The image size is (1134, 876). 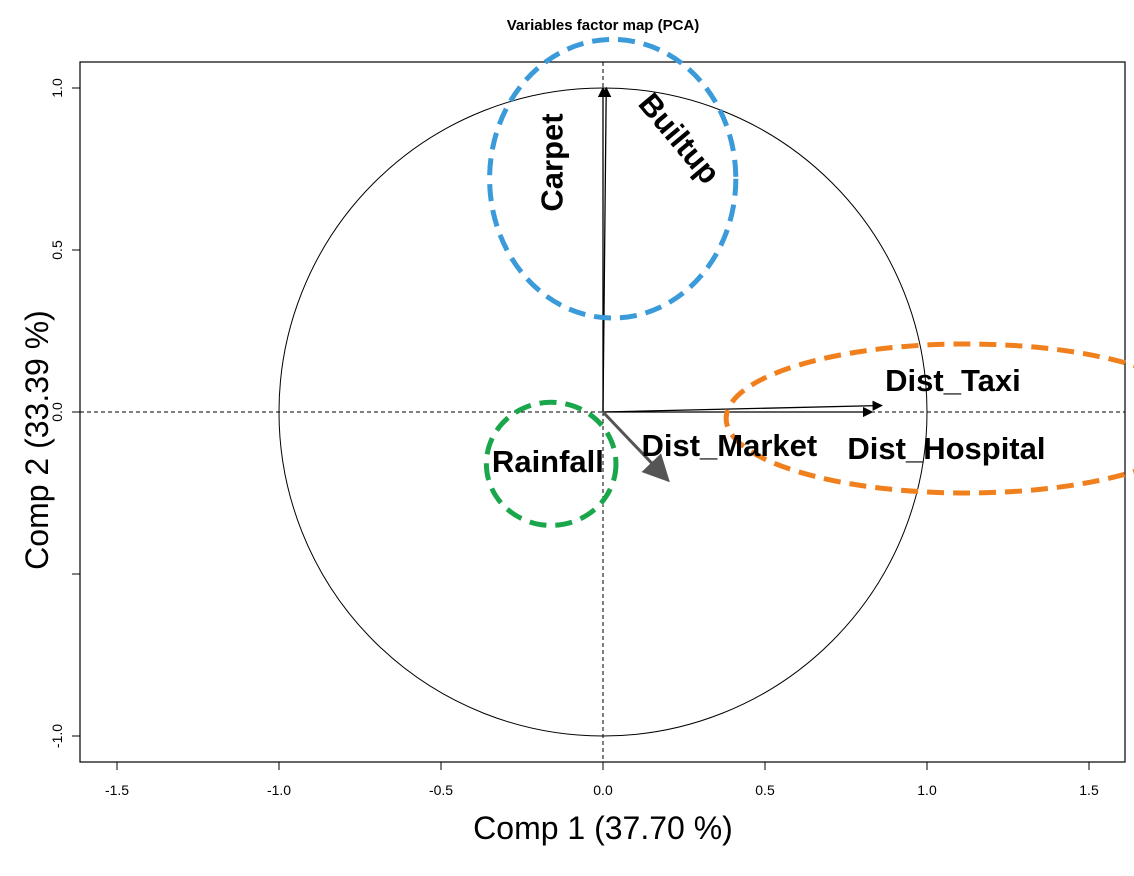 I want to click on variable-label-dist-hospital: Dist_Hospital, so click(x=946, y=448).